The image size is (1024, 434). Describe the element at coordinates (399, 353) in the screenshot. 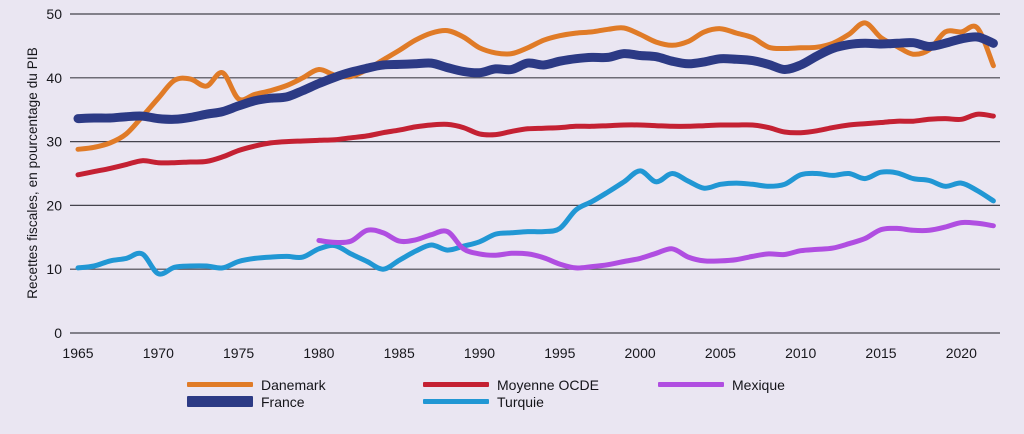

I see `x-tick-label-1985: 1985` at that location.